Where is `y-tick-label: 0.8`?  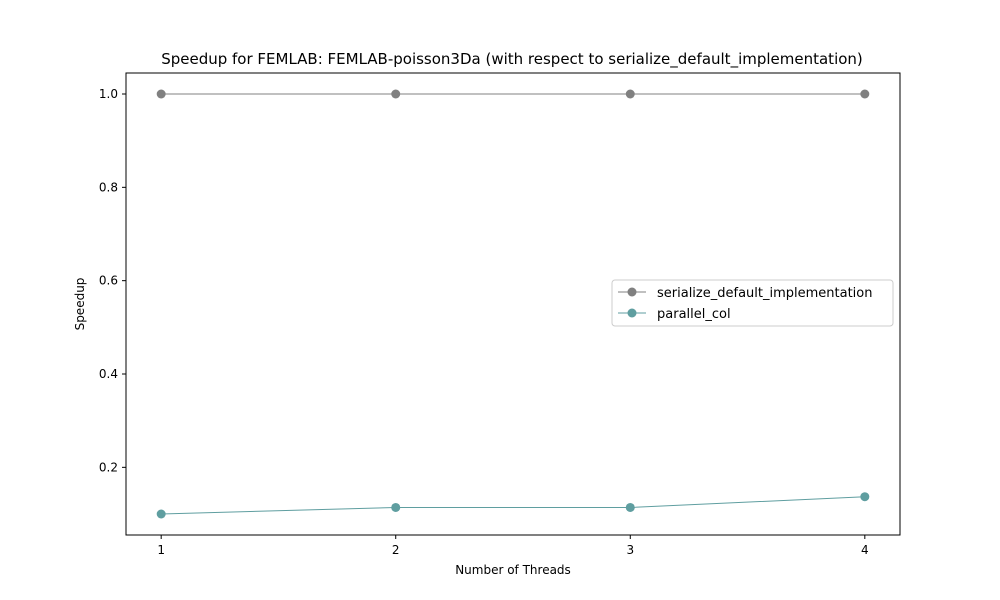 y-tick-label: 0.8 is located at coordinates (108, 187).